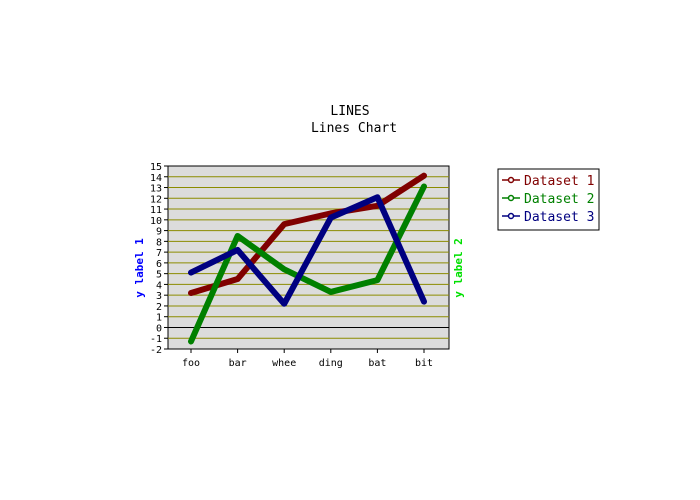  What do you see at coordinates (559, 199) in the screenshot?
I see `legend-label: Dataset 2` at bounding box center [559, 199].